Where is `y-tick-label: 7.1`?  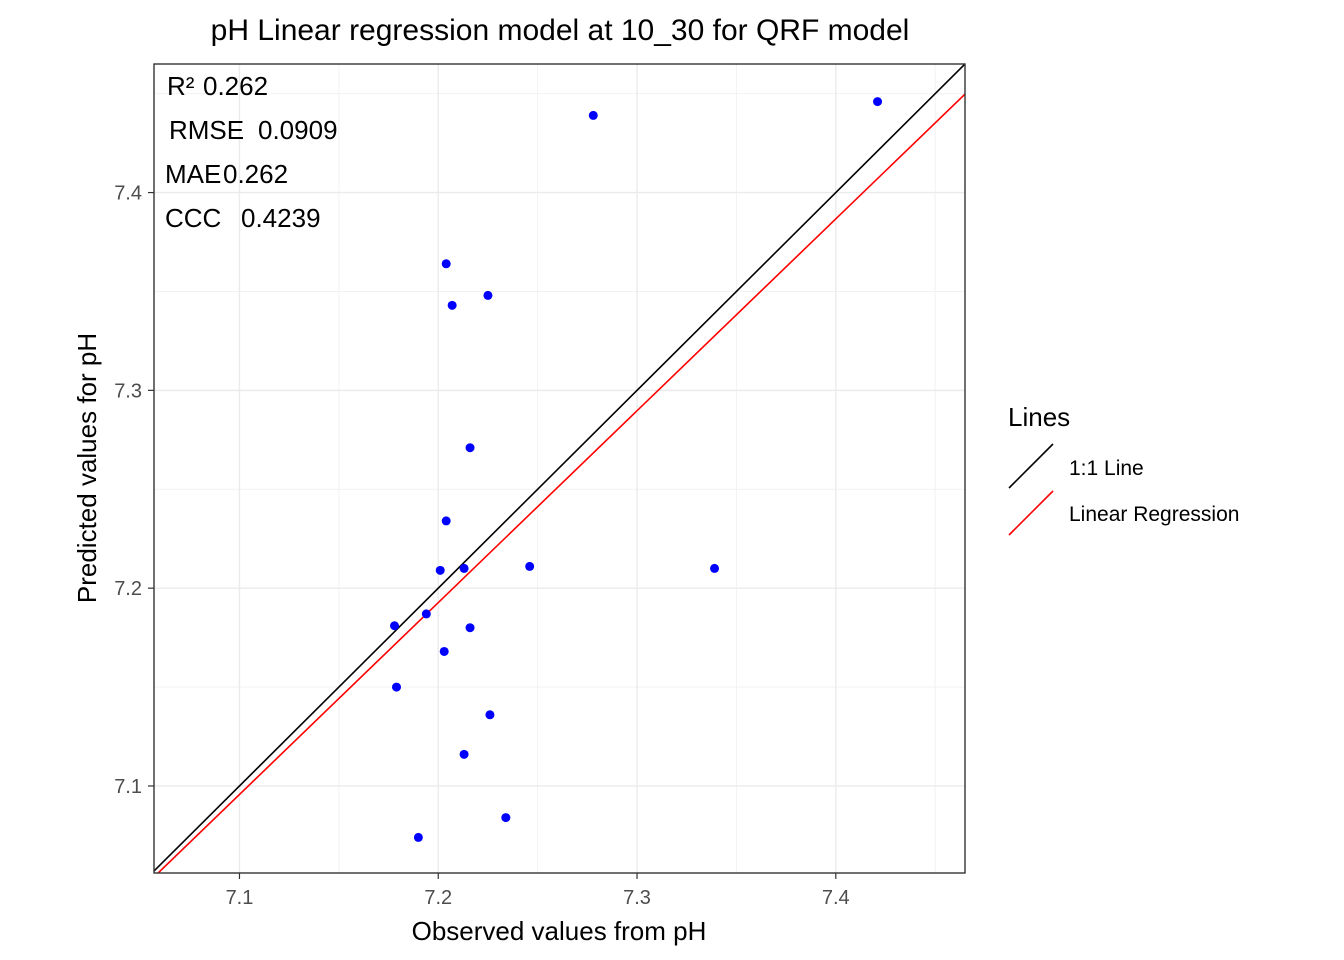 y-tick-label: 7.1 is located at coordinates (128, 787).